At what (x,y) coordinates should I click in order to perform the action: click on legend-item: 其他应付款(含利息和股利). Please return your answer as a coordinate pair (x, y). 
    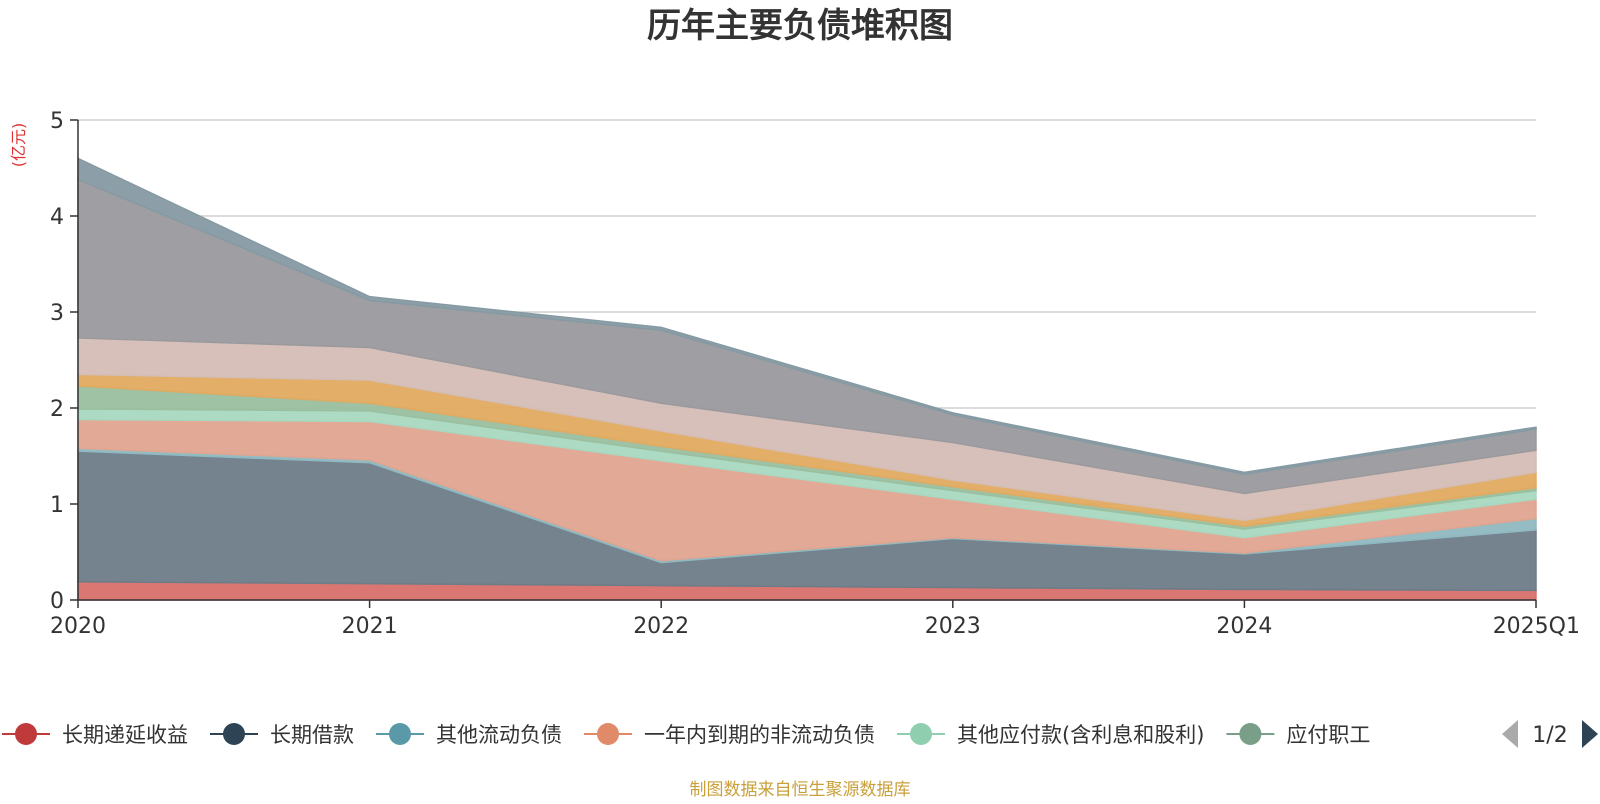
    Looking at the image, I should click on (1050, 735).